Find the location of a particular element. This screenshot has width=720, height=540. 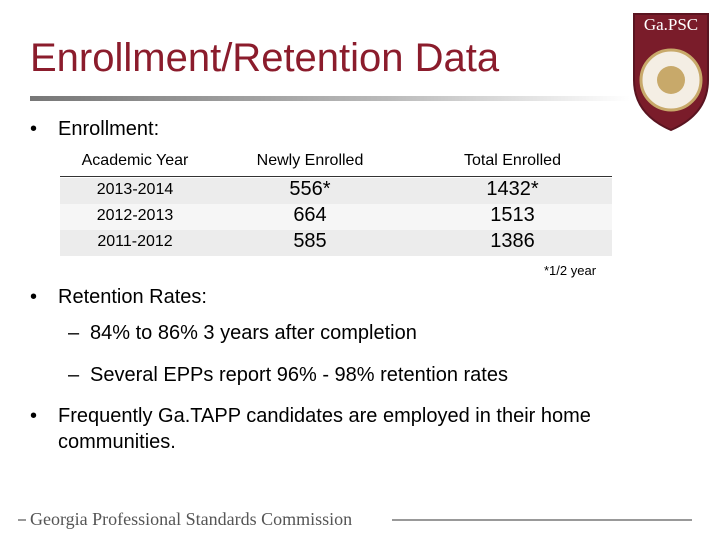

column-header: Academic Year is located at coordinates (135, 160).